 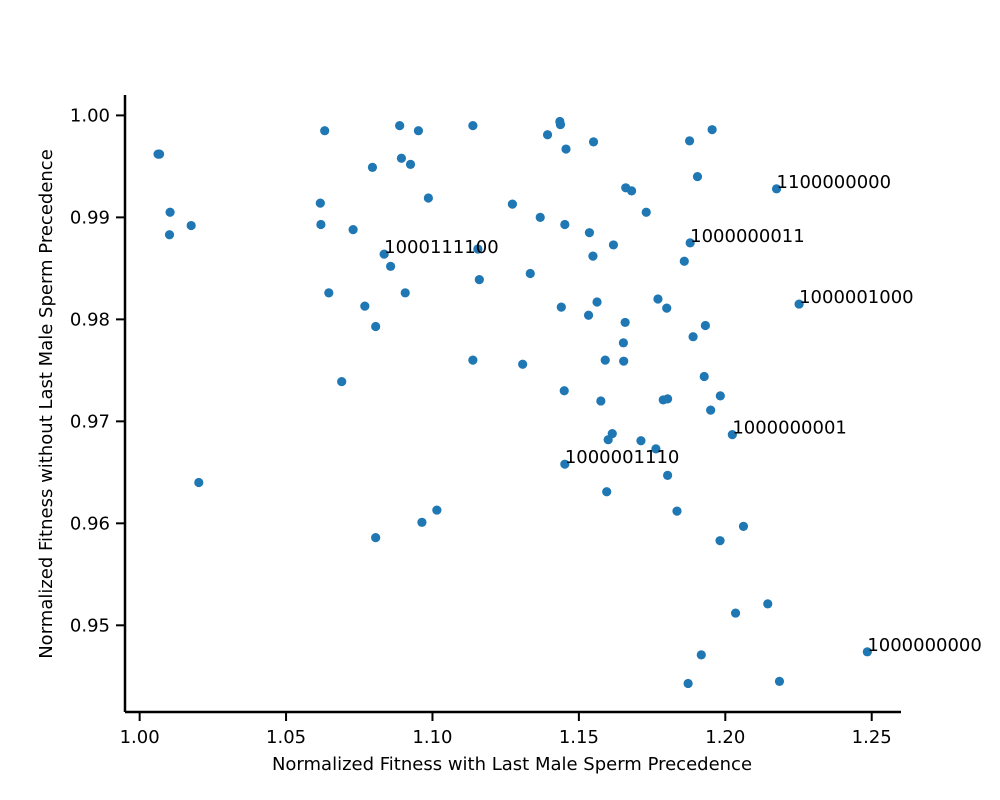 What do you see at coordinates (622, 457) in the screenshot?
I see `point-annotation-label: 1000001110` at bounding box center [622, 457].